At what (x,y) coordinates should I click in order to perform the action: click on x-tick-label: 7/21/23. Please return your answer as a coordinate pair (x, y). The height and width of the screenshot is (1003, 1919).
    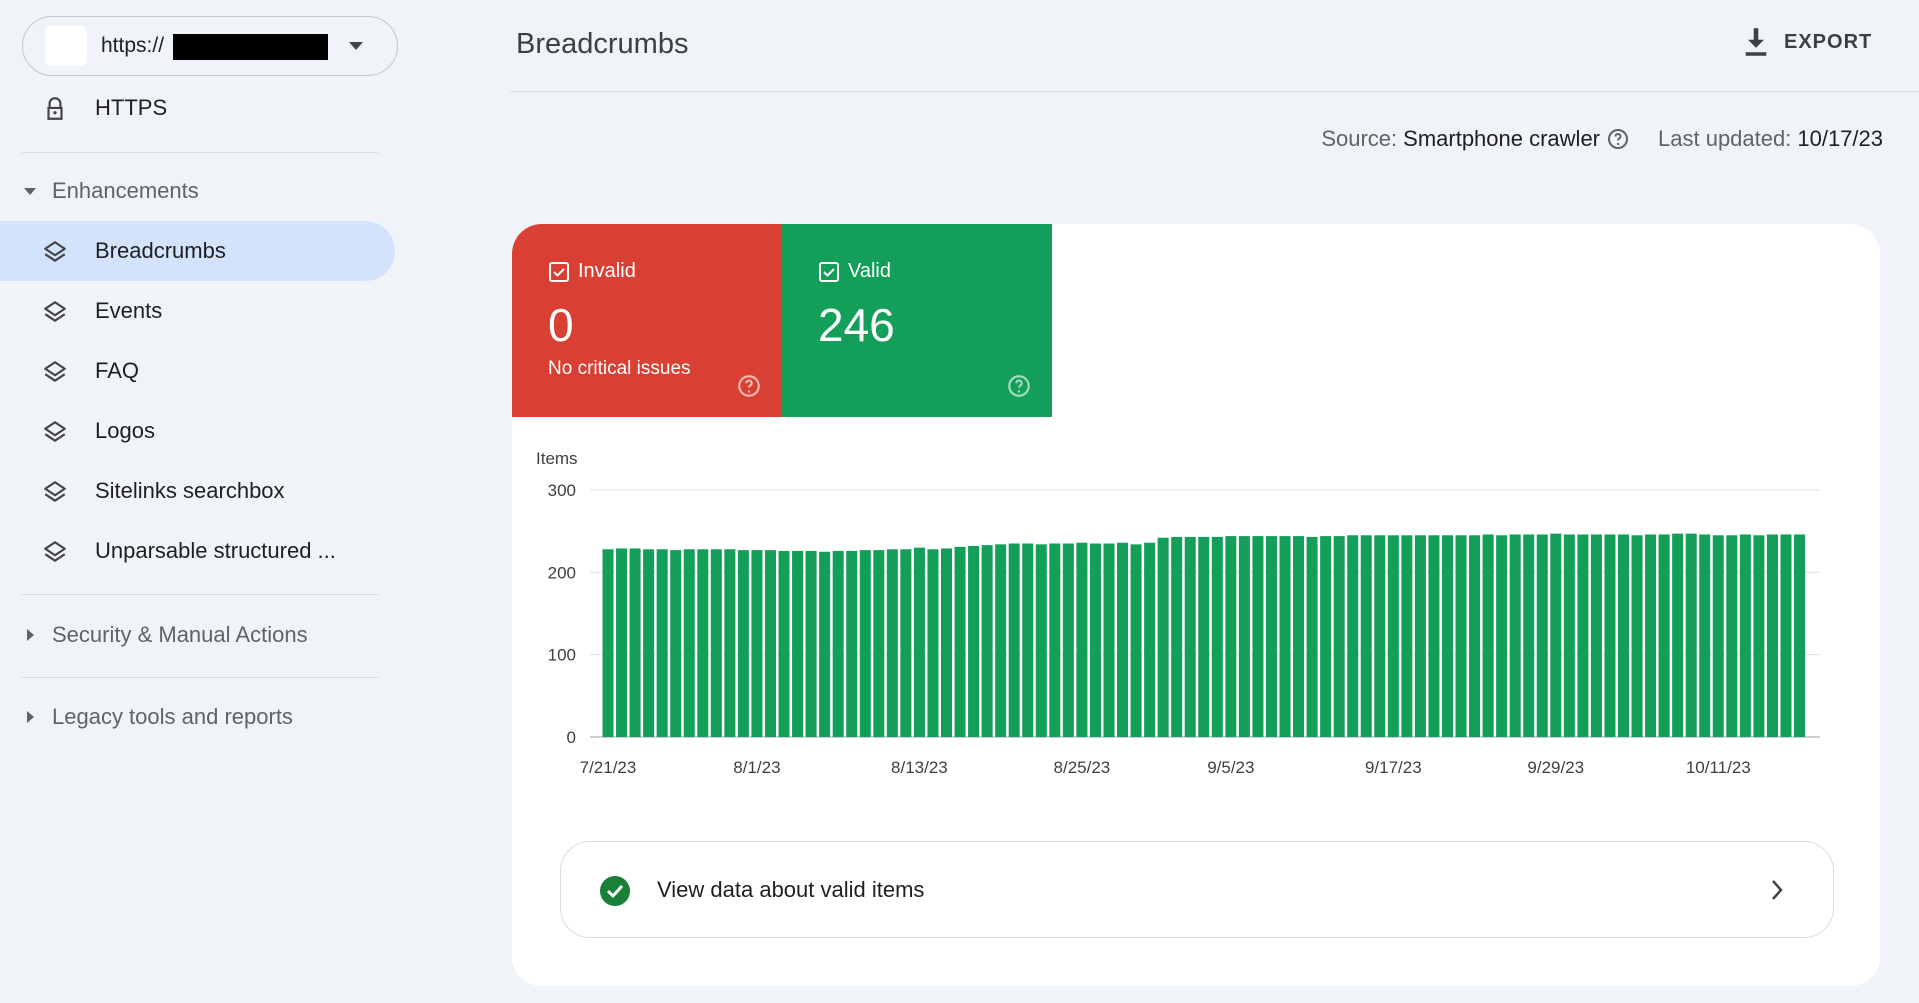
    Looking at the image, I should click on (608, 767).